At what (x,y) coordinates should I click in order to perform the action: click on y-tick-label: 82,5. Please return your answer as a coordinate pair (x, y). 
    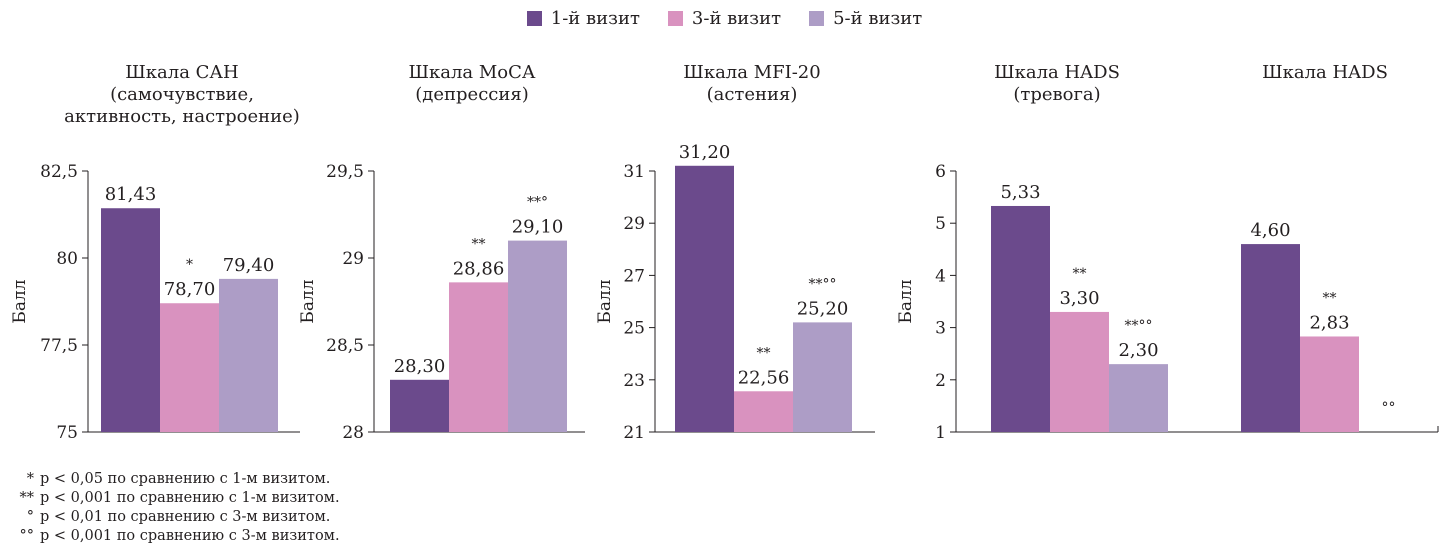
    Looking at the image, I should click on (59, 172).